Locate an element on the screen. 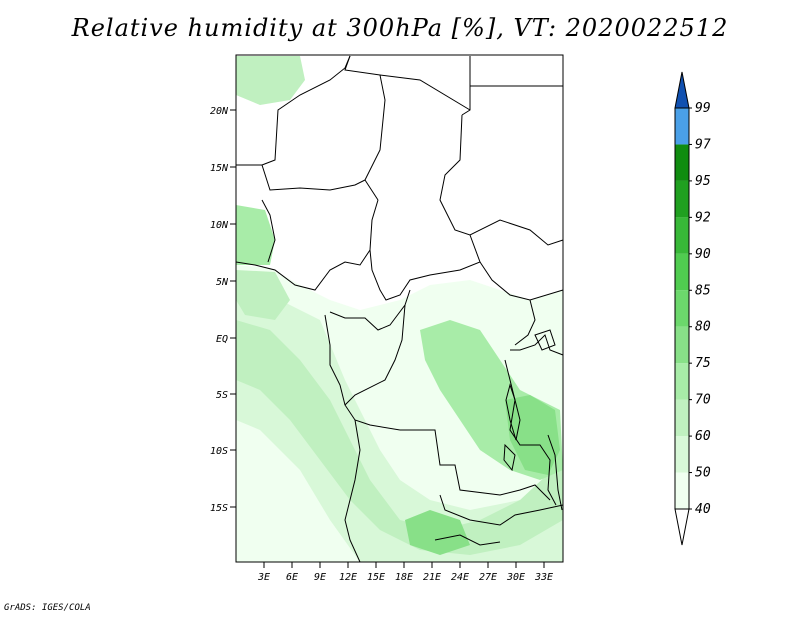 The height and width of the screenshot is (618, 800). colorbar-level-label: 99 is located at coordinates (703, 108).